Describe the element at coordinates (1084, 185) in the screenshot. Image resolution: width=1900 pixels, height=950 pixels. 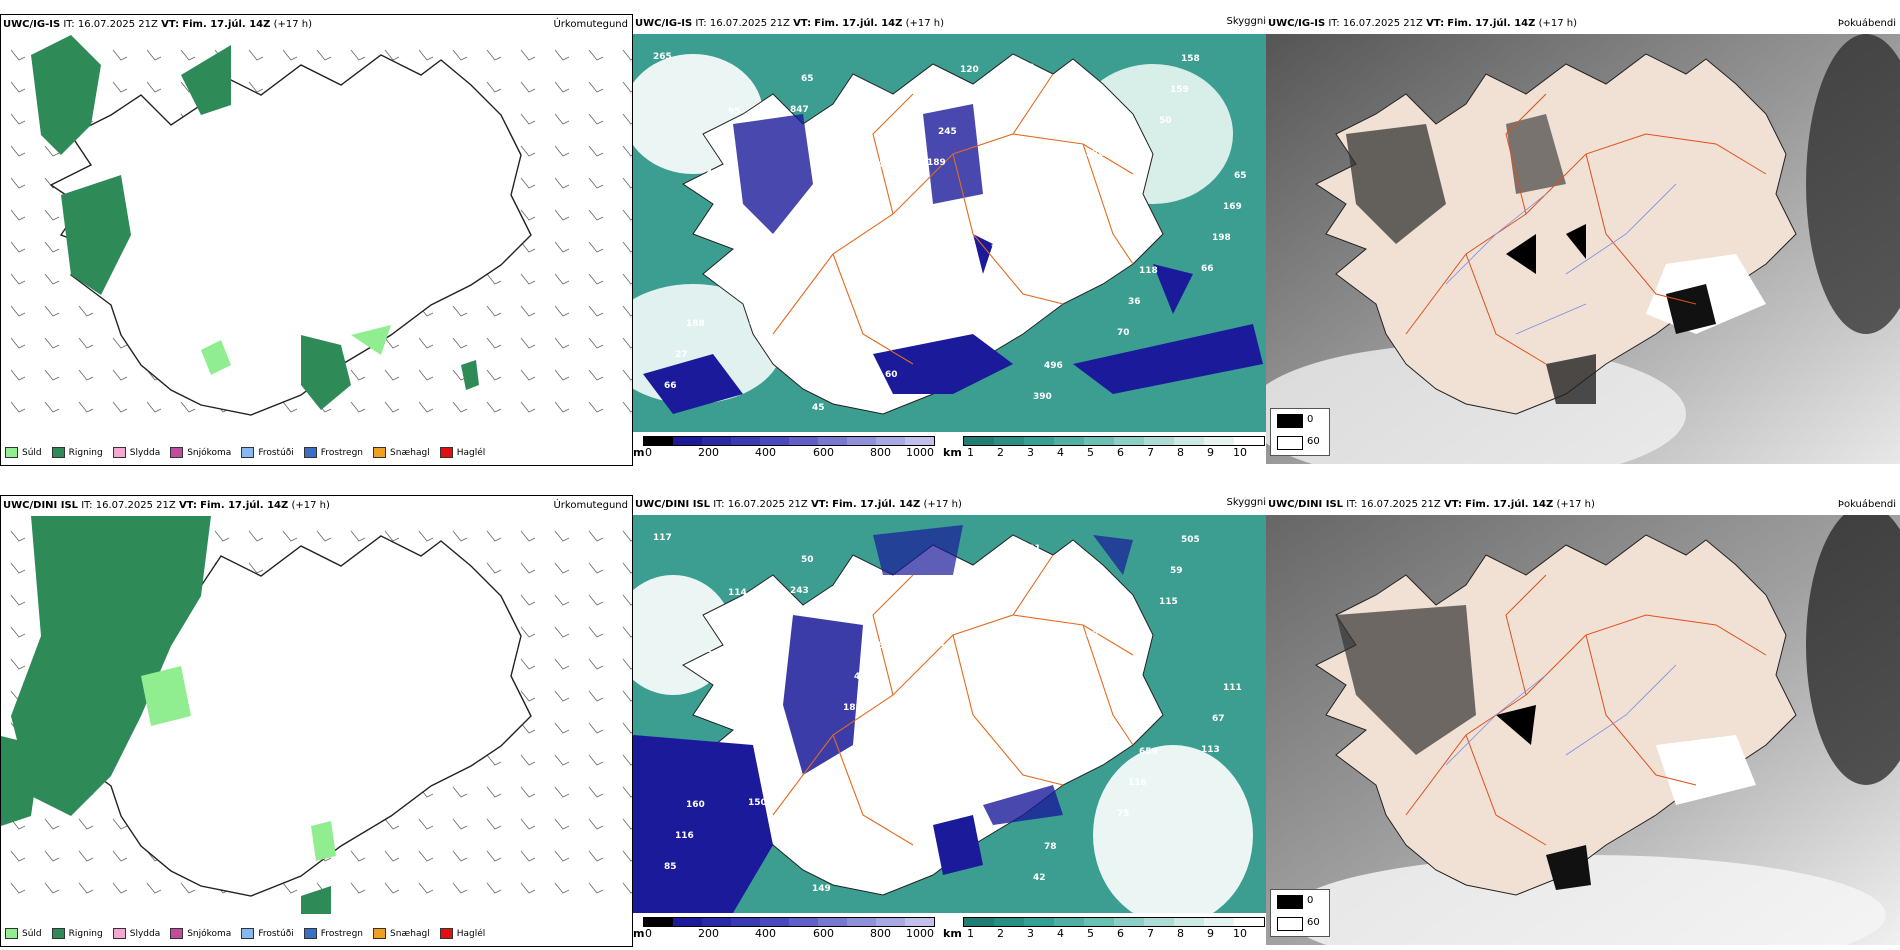
I see `ceiling-label: 322` at that location.